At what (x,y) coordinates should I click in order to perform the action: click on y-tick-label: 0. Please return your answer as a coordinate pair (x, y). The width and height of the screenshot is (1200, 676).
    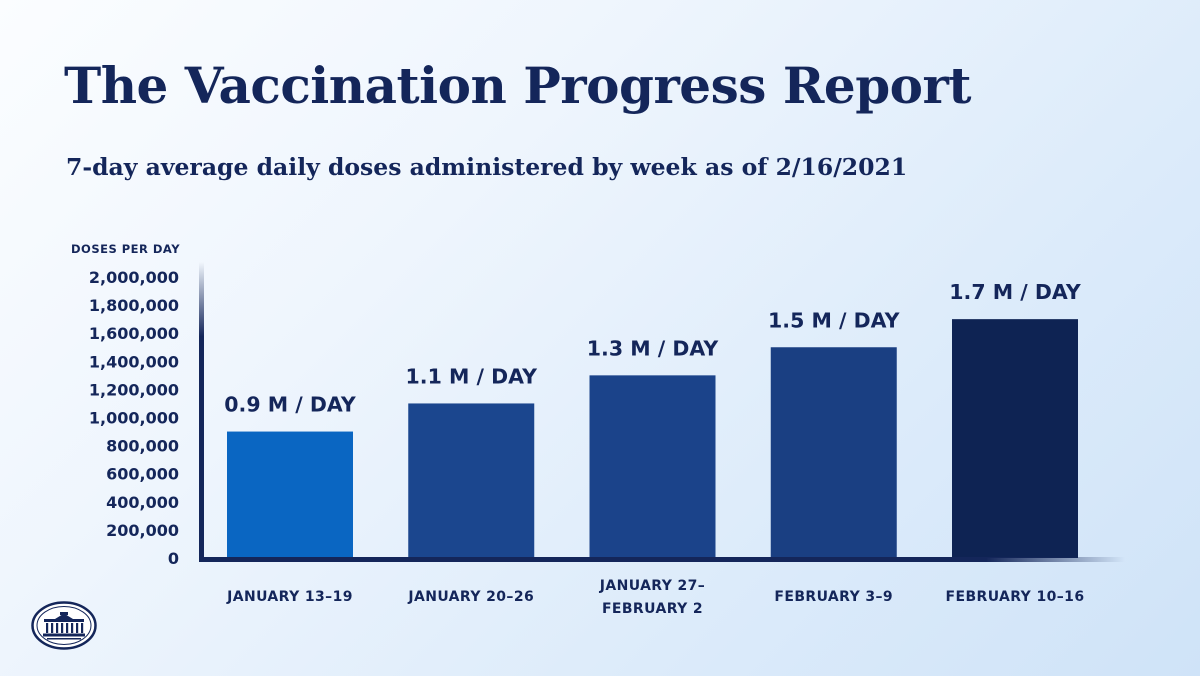
    Looking at the image, I should click on (173, 558).